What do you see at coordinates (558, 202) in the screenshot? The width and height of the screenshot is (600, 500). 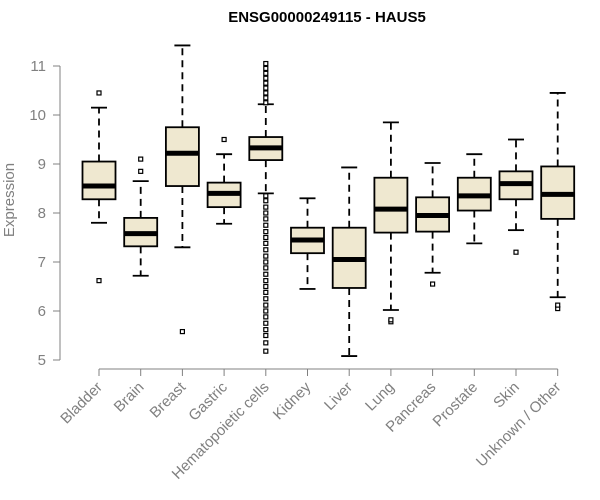 I see `box-unknown-other` at bounding box center [558, 202].